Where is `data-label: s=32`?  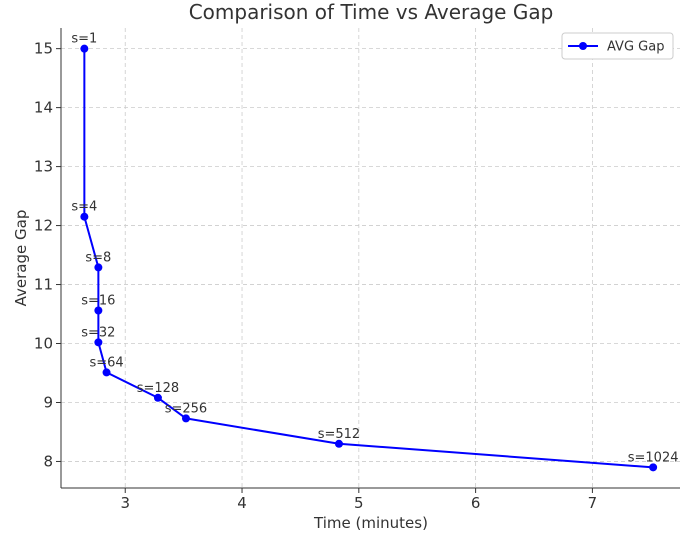 data-label: s=32 is located at coordinates (98, 332).